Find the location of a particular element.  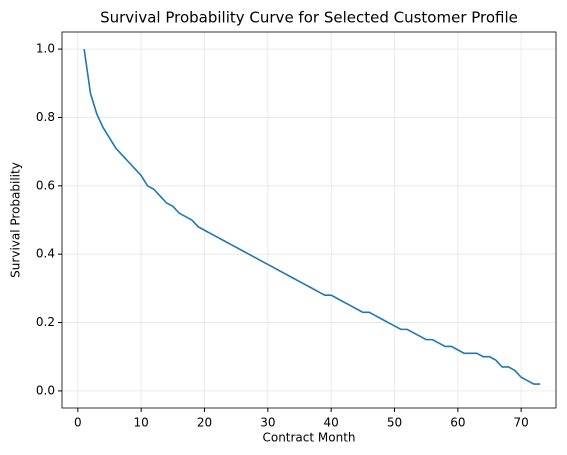

x-tick-label: 0 is located at coordinates (78, 423).